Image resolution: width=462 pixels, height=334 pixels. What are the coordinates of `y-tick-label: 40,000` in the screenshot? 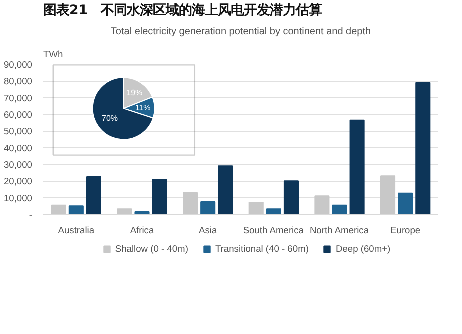 It's located at (18, 148).